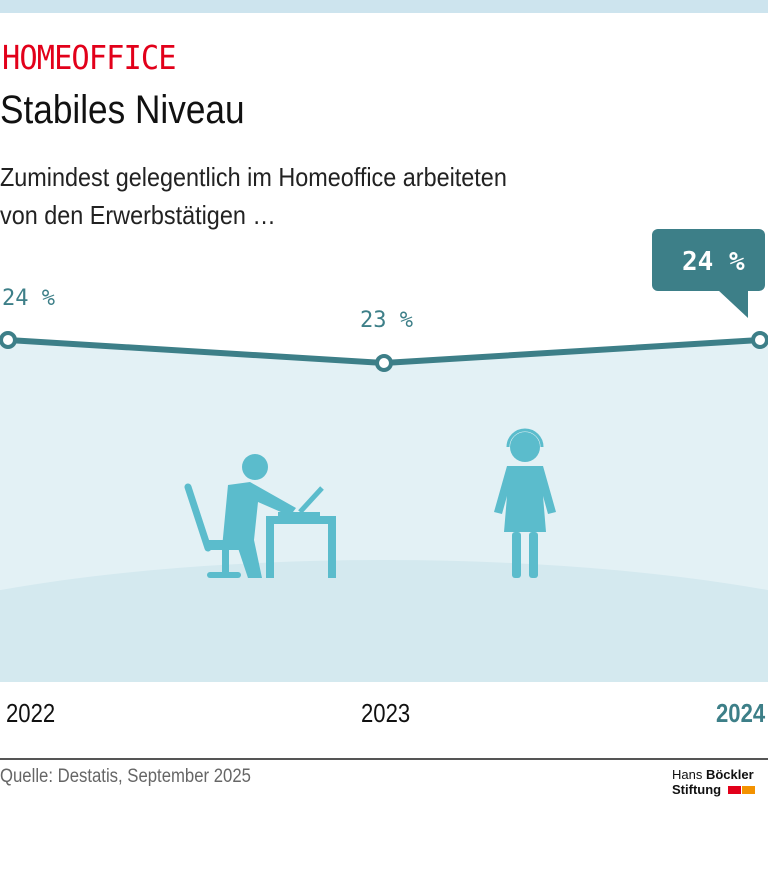 The image size is (768, 886). Describe the element at coordinates (31, 713) in the screenshot. I see `x-tick-label: 2022` at that location.